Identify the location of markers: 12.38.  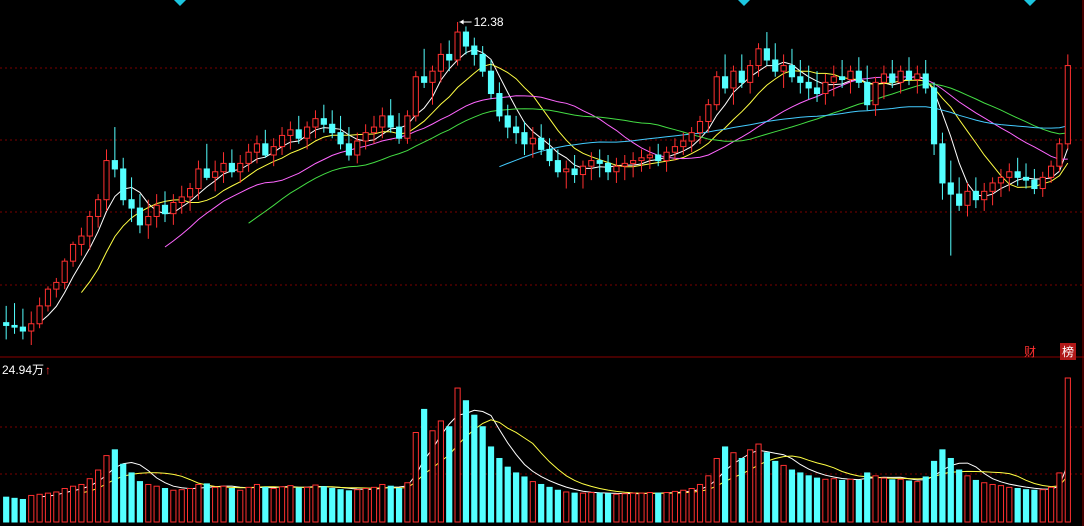
(481, 22).